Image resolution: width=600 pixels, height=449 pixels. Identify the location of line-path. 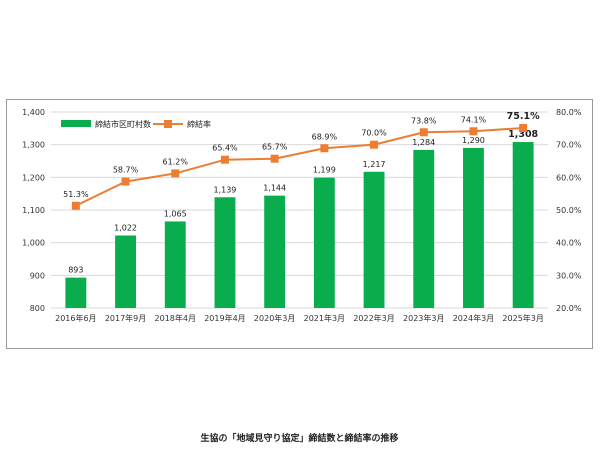
(299, 167).